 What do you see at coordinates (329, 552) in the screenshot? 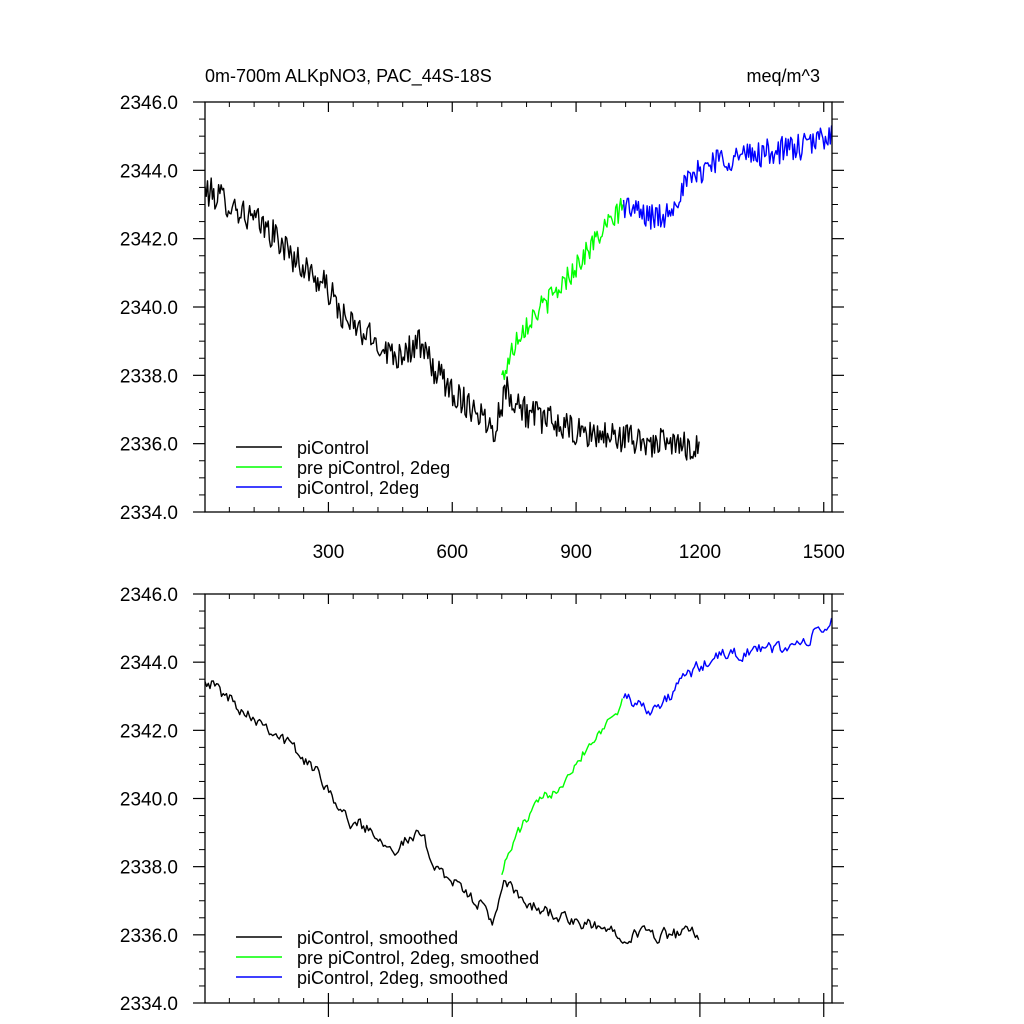
I see `x-tick-label: 300` at bounding box center [329, 552].